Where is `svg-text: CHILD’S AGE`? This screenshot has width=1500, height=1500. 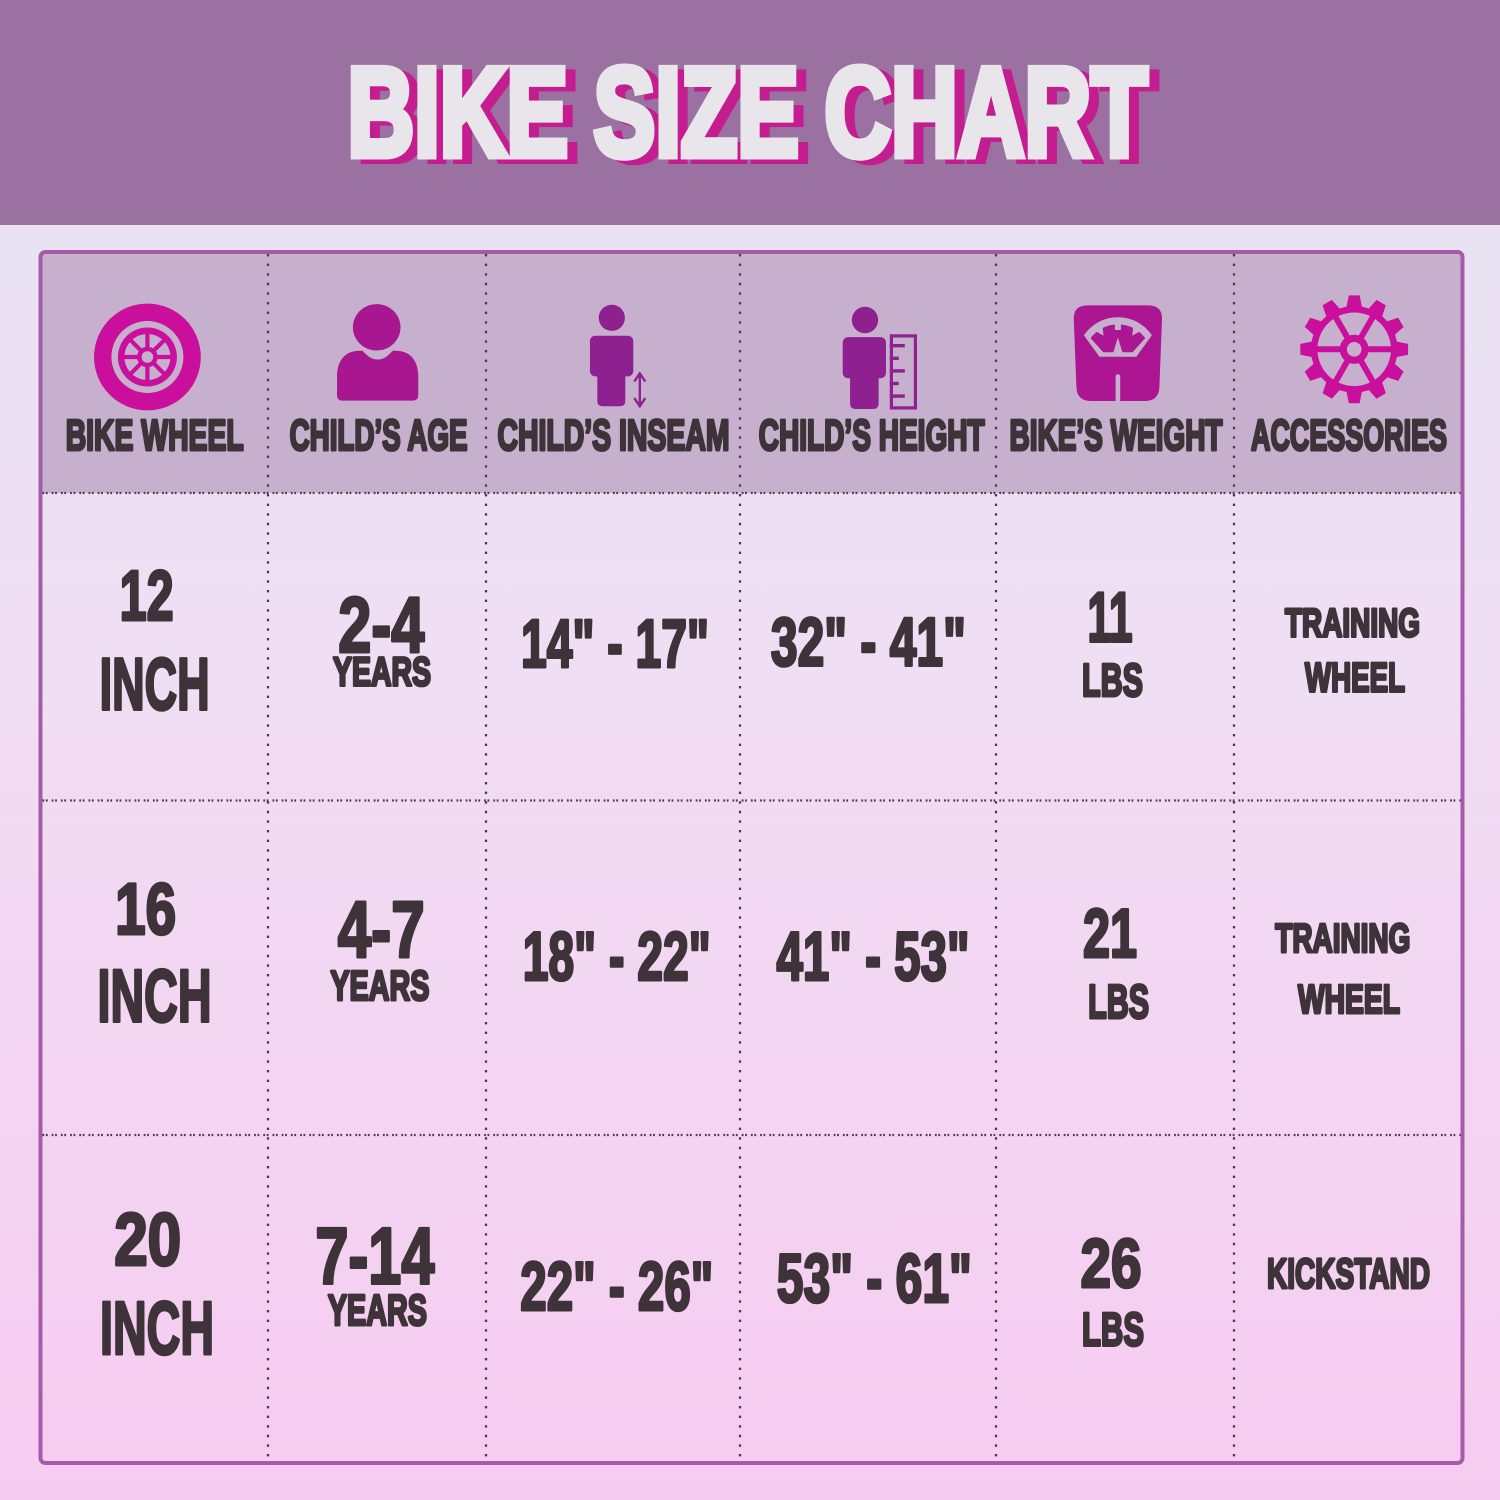
svg-text: CHILD’S AGE is located at coordinates (379, 436).